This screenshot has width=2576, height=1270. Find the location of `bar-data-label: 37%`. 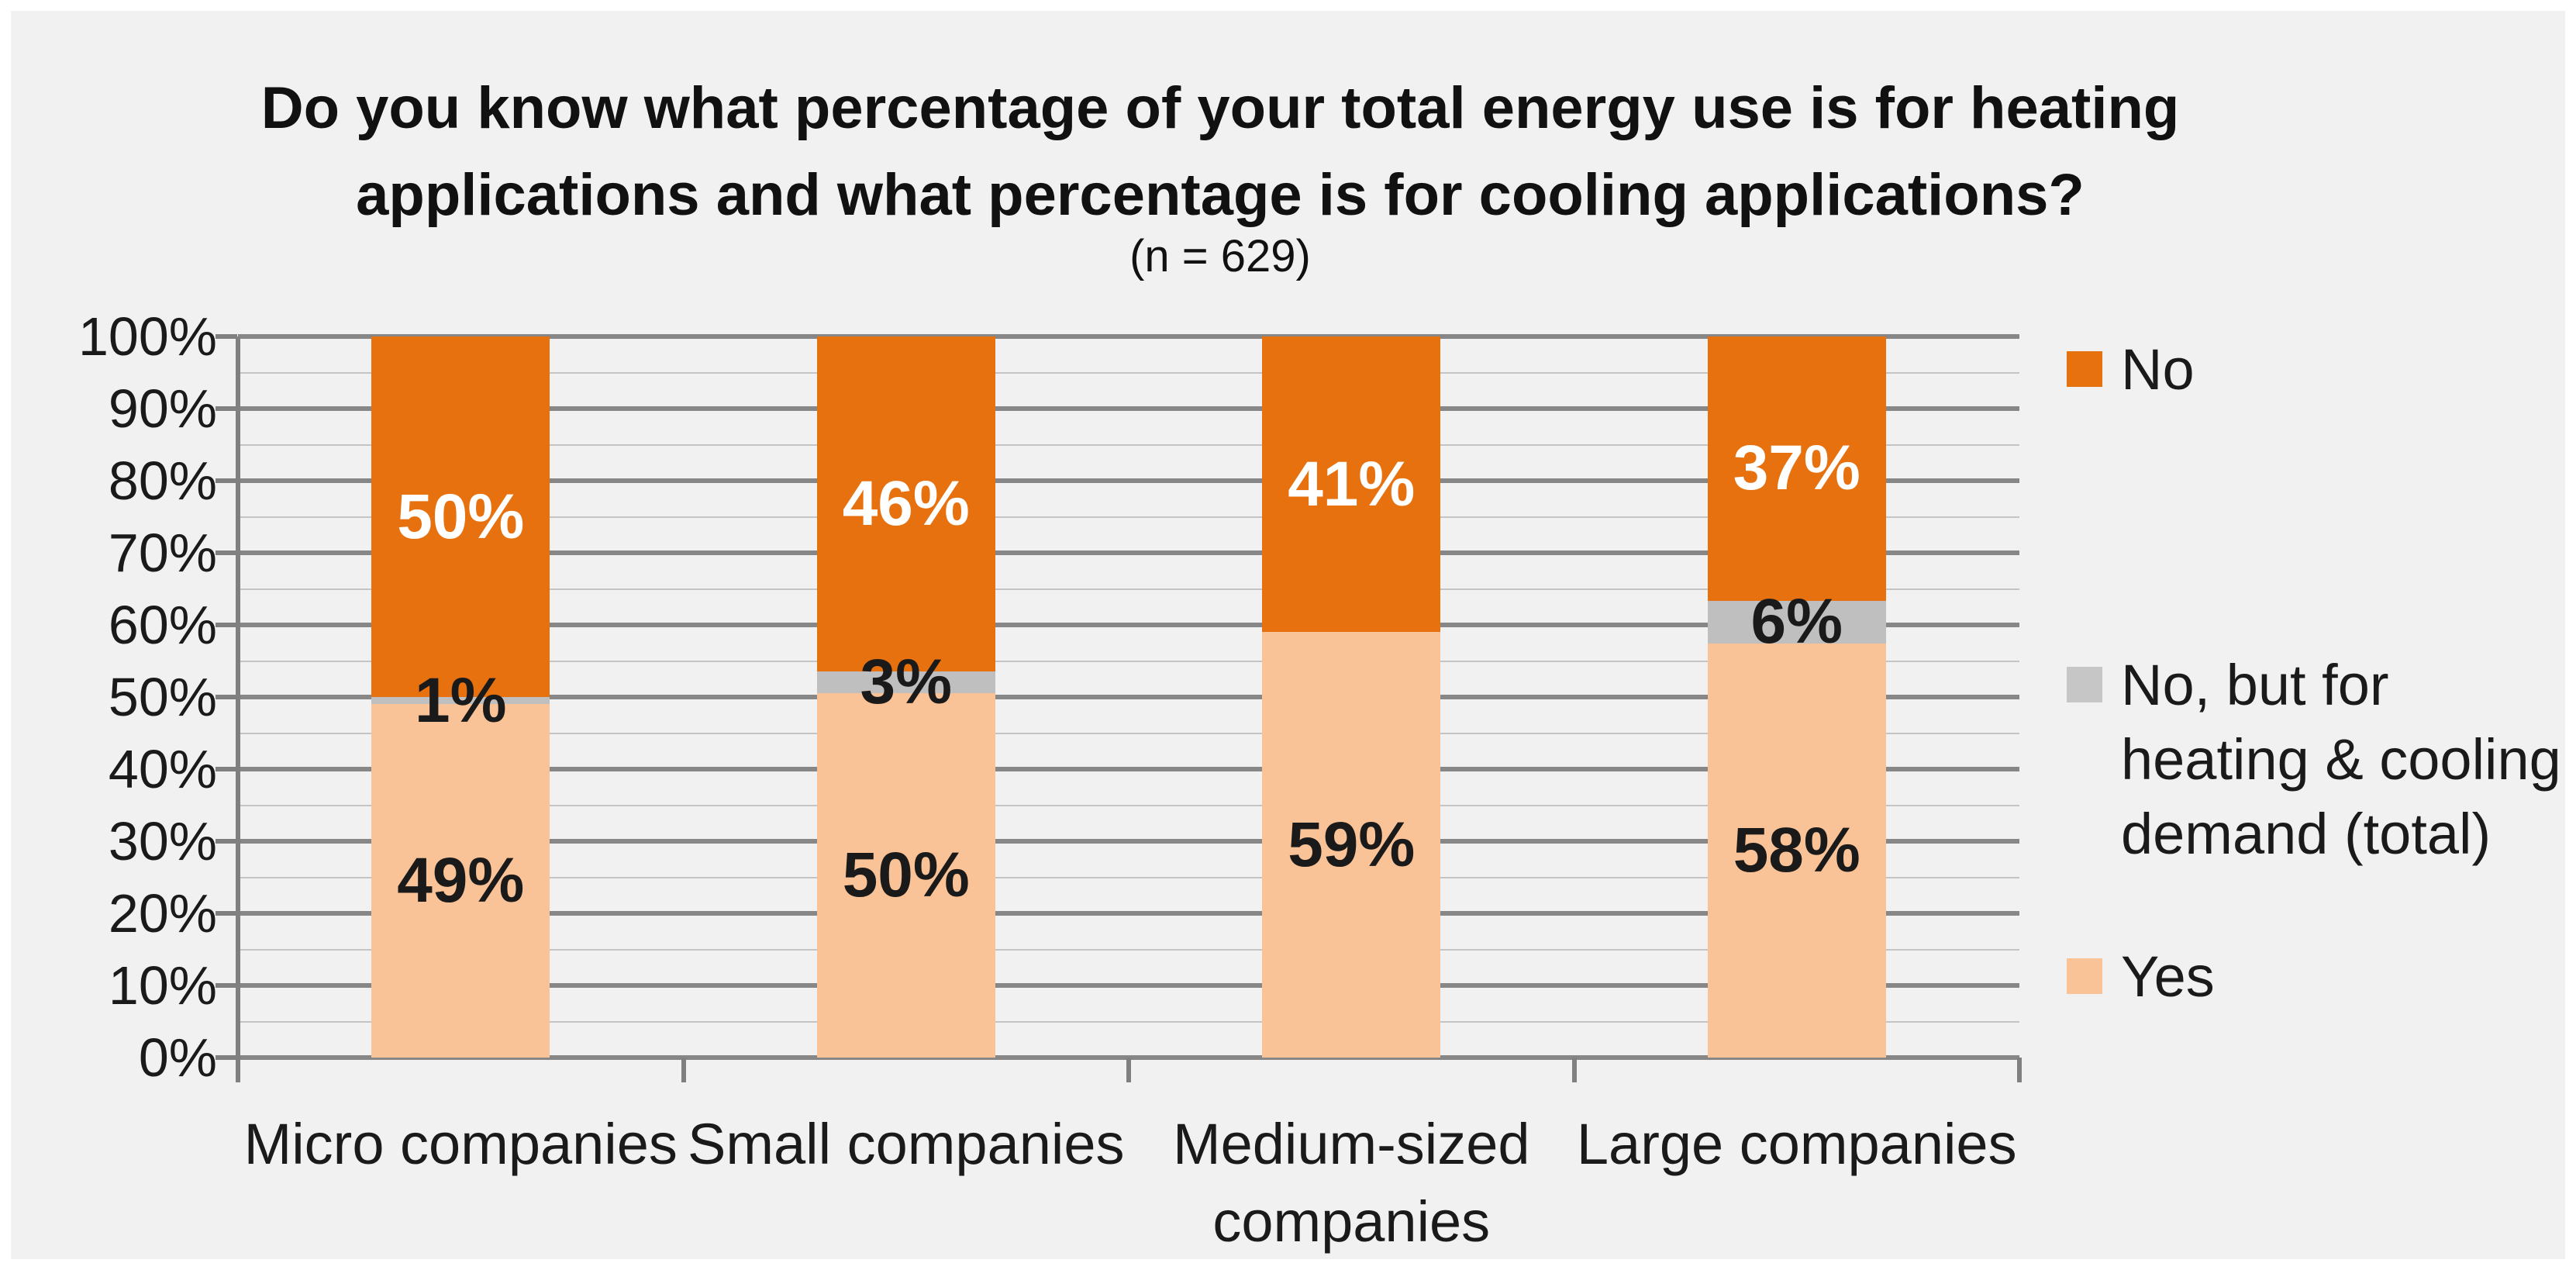

bar-data-label: 37% is located at coordinates (1796, 468).